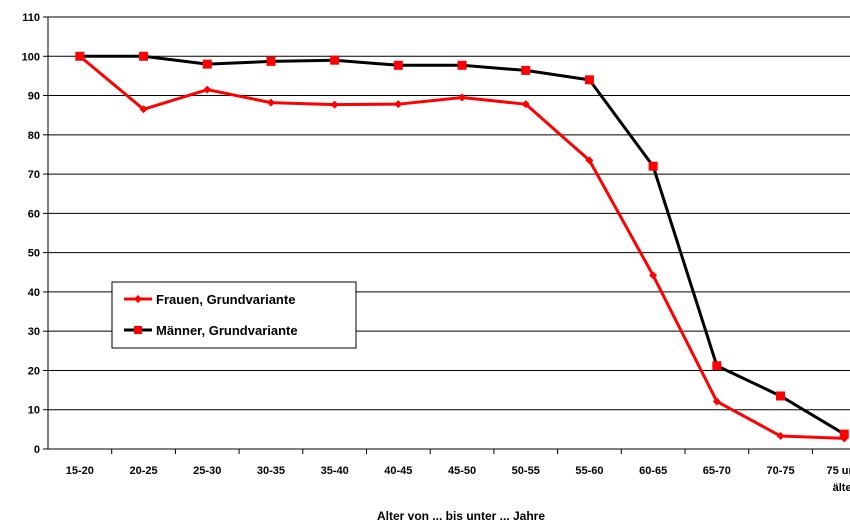 Image resolution: width=850 pixels, height=523 pixels. I want to click on y-tick-label-30: 30, so click(34, 332).